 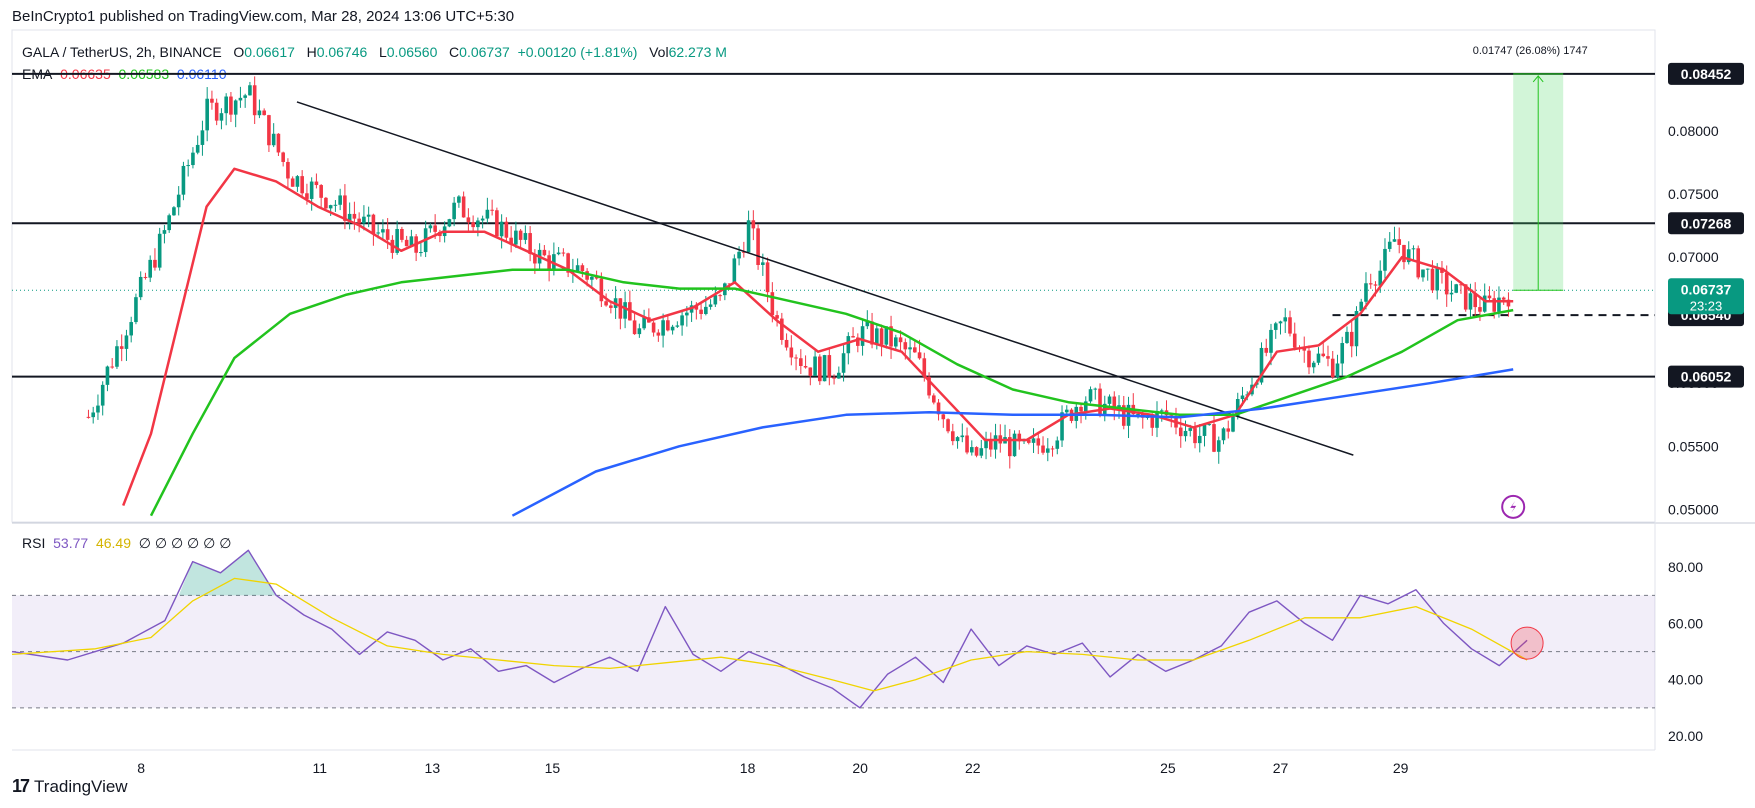 I want to click on level-tag-label: 0.08452, so click(x=1706, y=74).